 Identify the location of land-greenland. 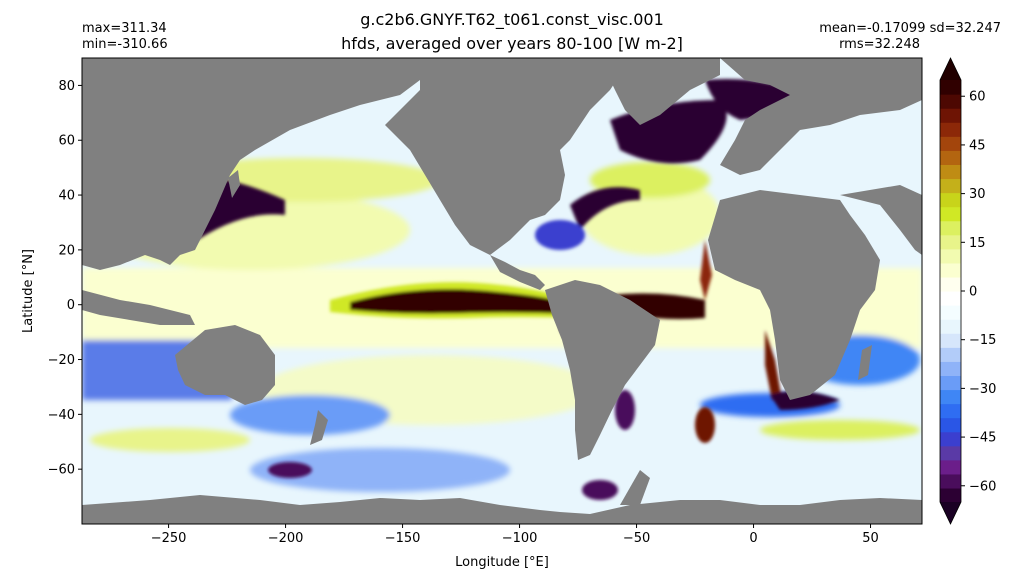
(660, 91).